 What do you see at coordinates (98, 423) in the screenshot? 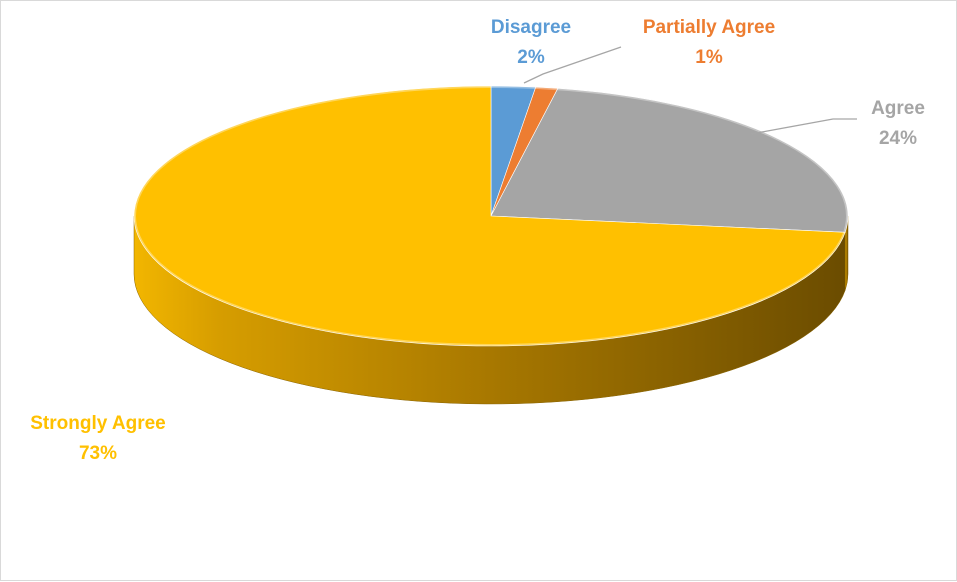
I see `data-label-strongly-agree: Strongly Agree` at bounding box center [98, 423].